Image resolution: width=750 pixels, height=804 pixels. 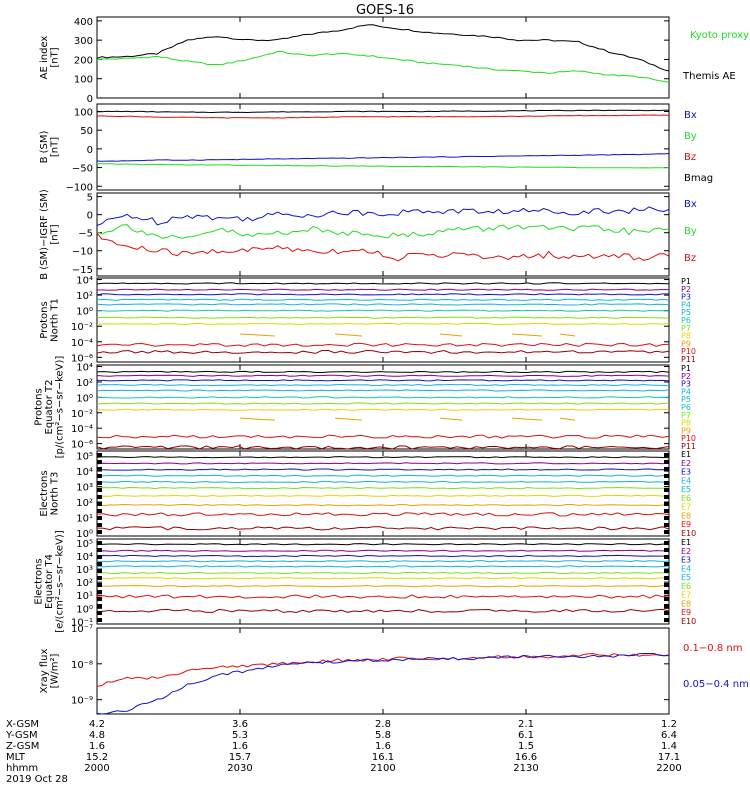 I want to click on footer-value: 2.8, so click(x=383, y=724).